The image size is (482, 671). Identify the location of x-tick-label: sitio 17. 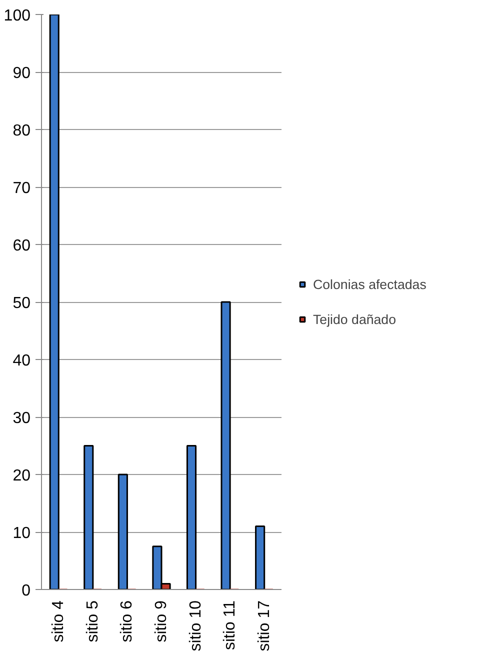
(264, 626).